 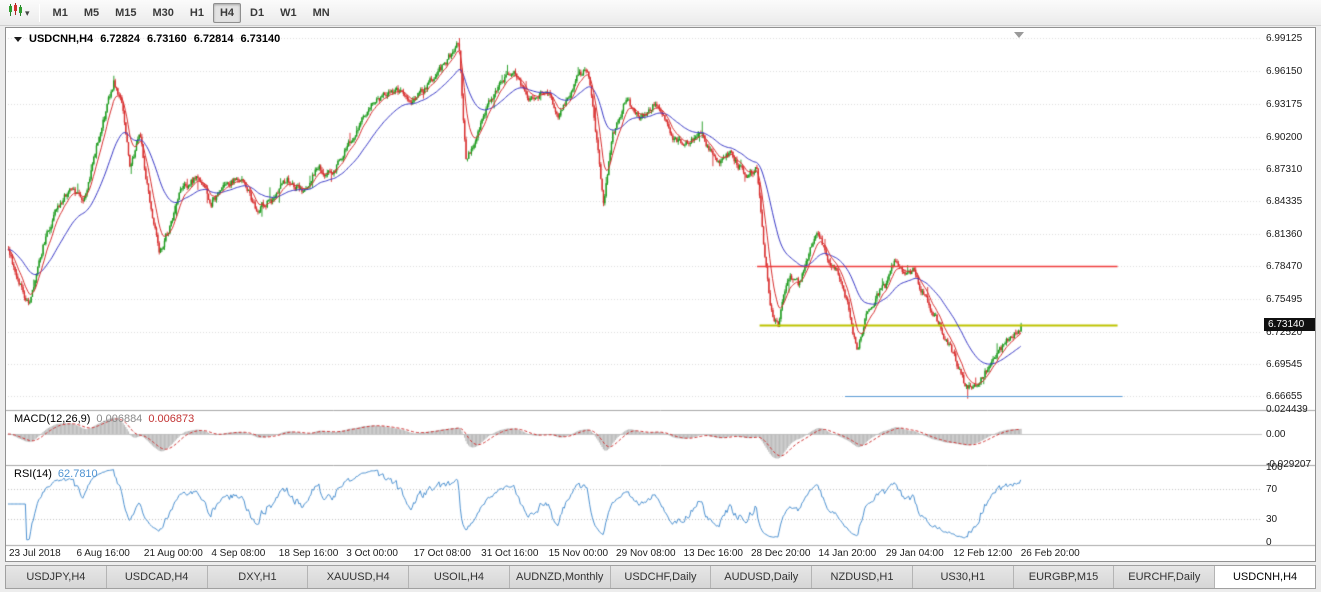 What do you see at coordinates (1019, 35) in the screenshot?
I see `chart-shift-marker-icon` at bounding box center [1019, 35].